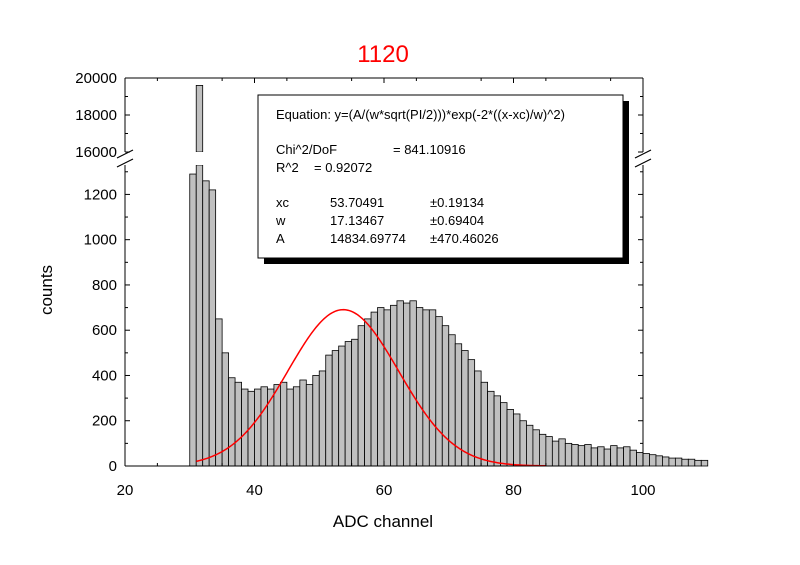  Describe the element at coordinates (280, 238) in the screenshot. I see `fit-param-name: A` at that location.